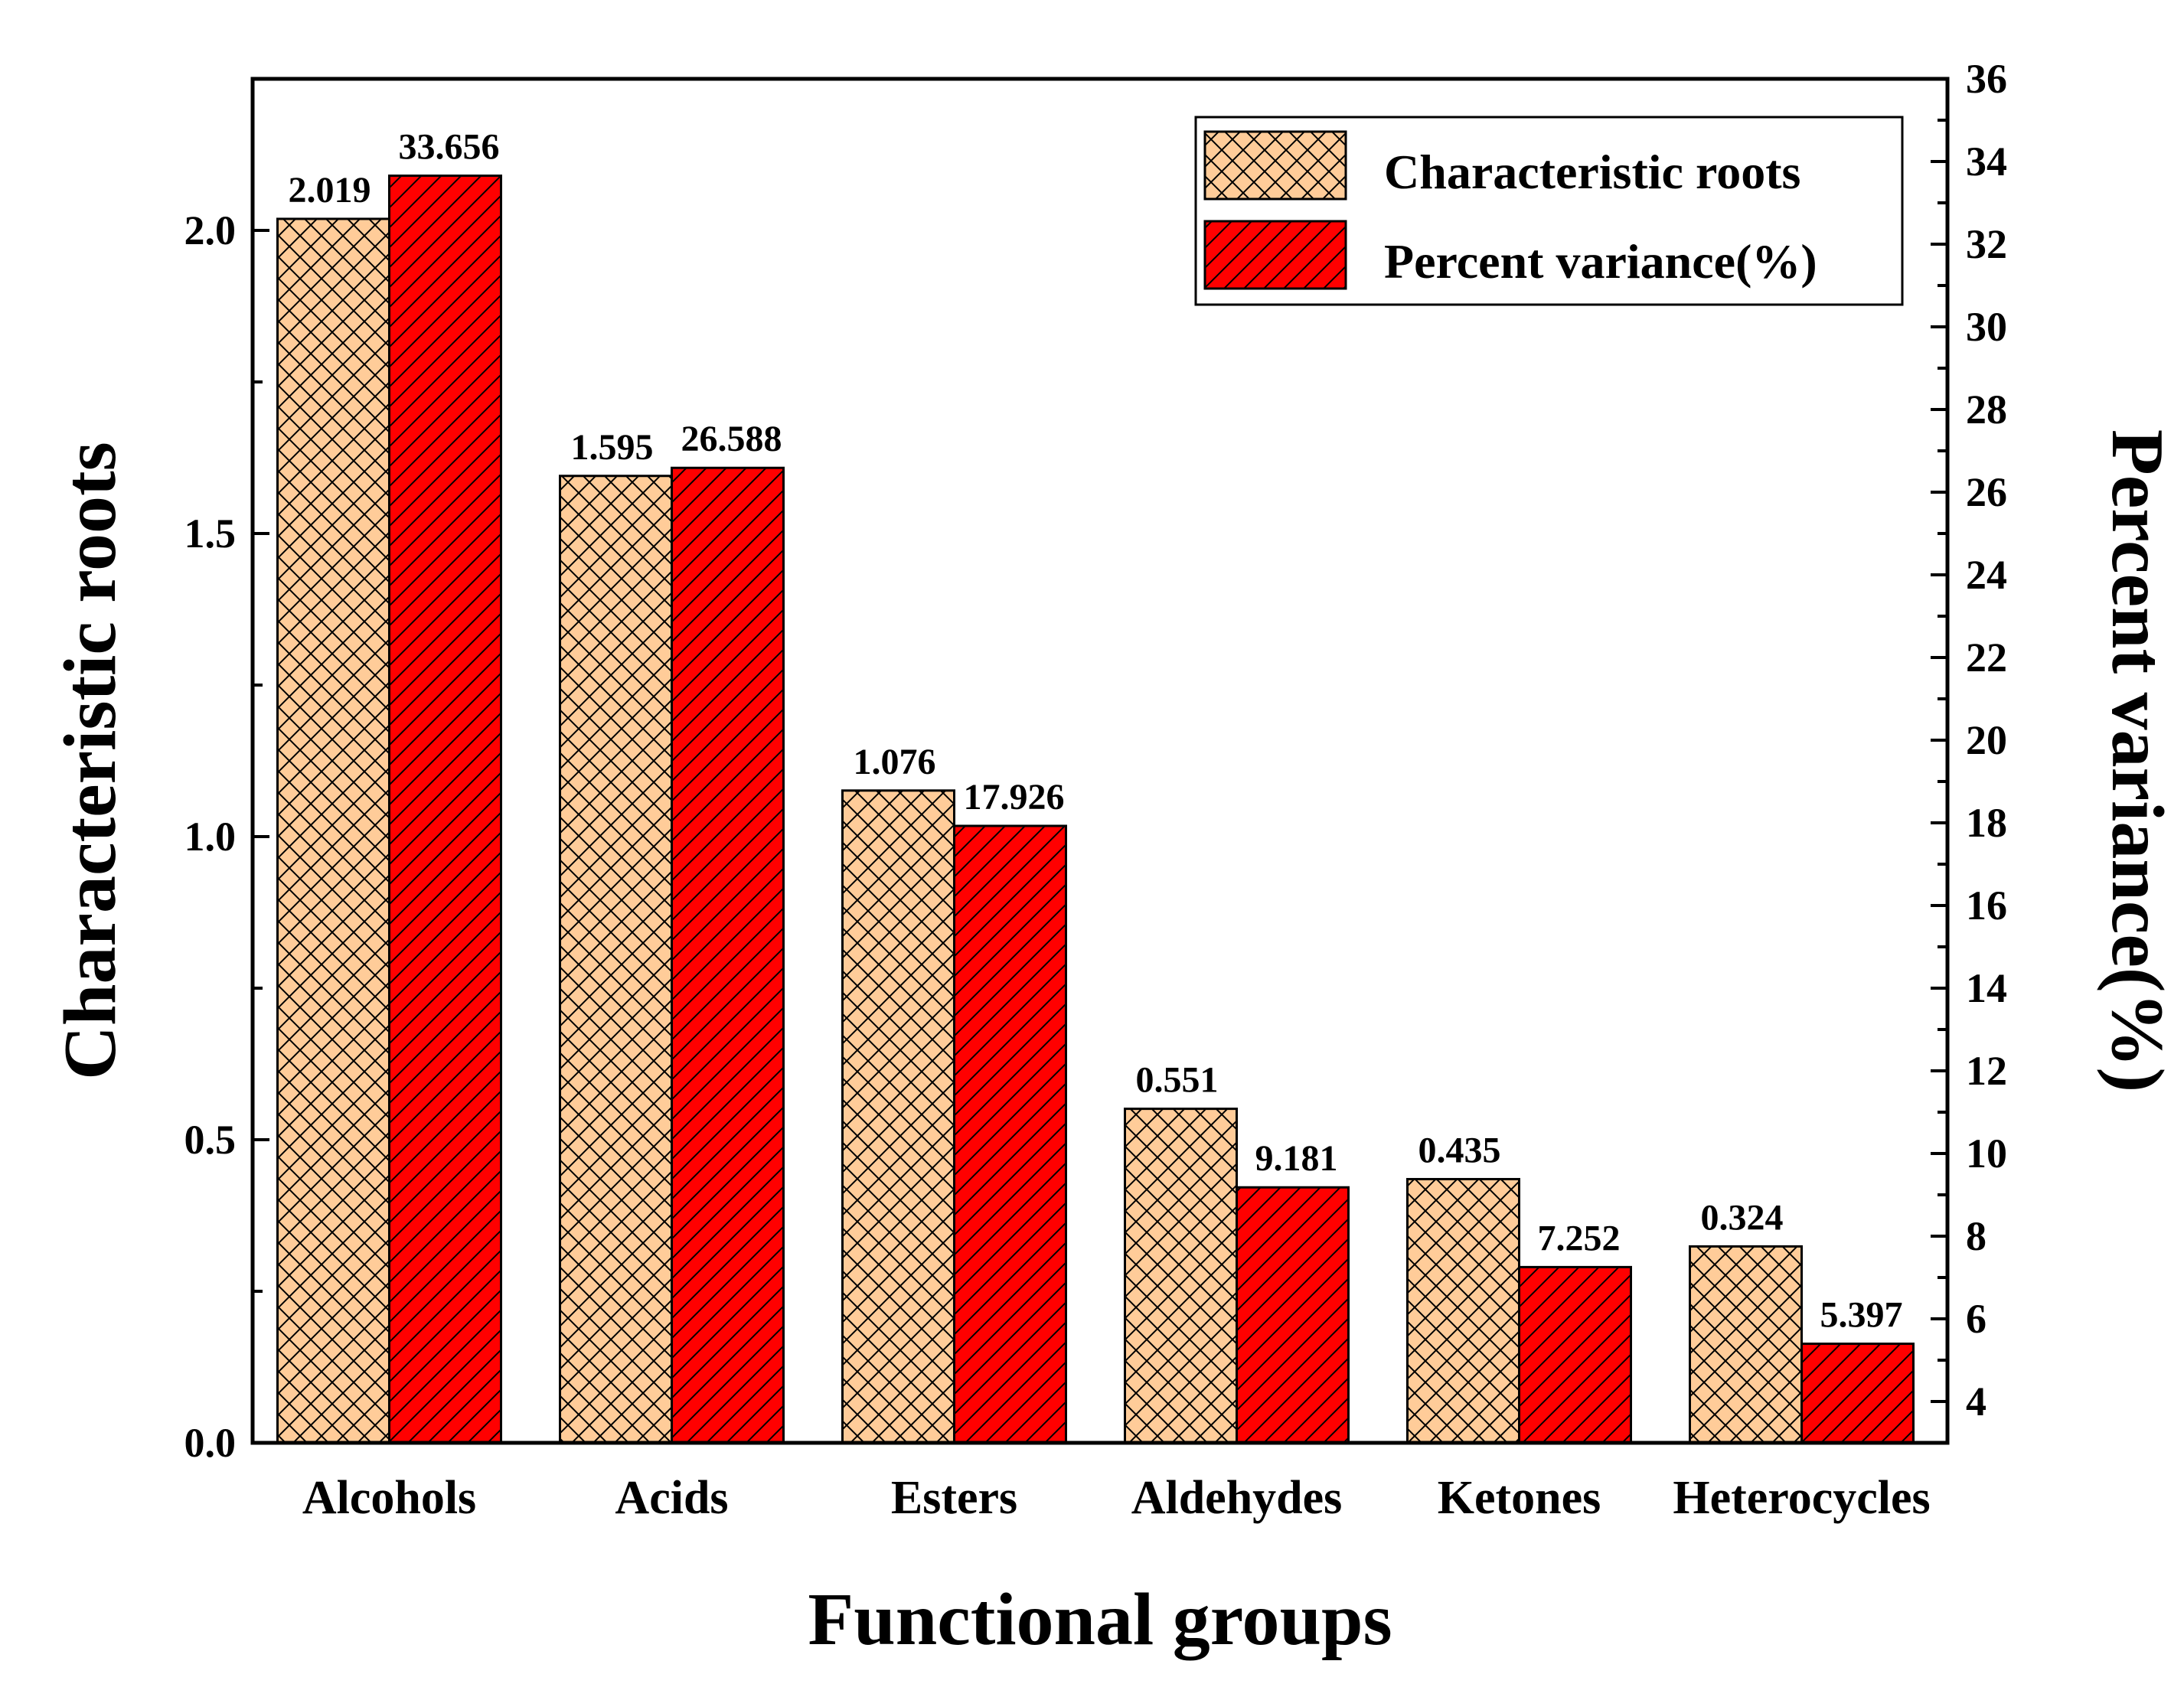  I want to click on y2-tick-label: 24, so click(1986, 575).